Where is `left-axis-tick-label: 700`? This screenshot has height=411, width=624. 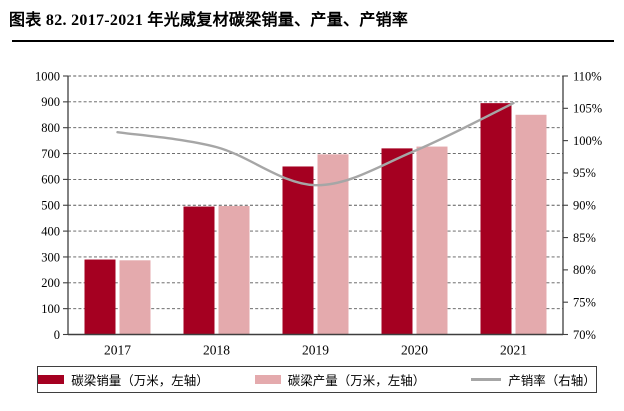
left-axis-tick-label: 700 is located at coordinates (50, 154).